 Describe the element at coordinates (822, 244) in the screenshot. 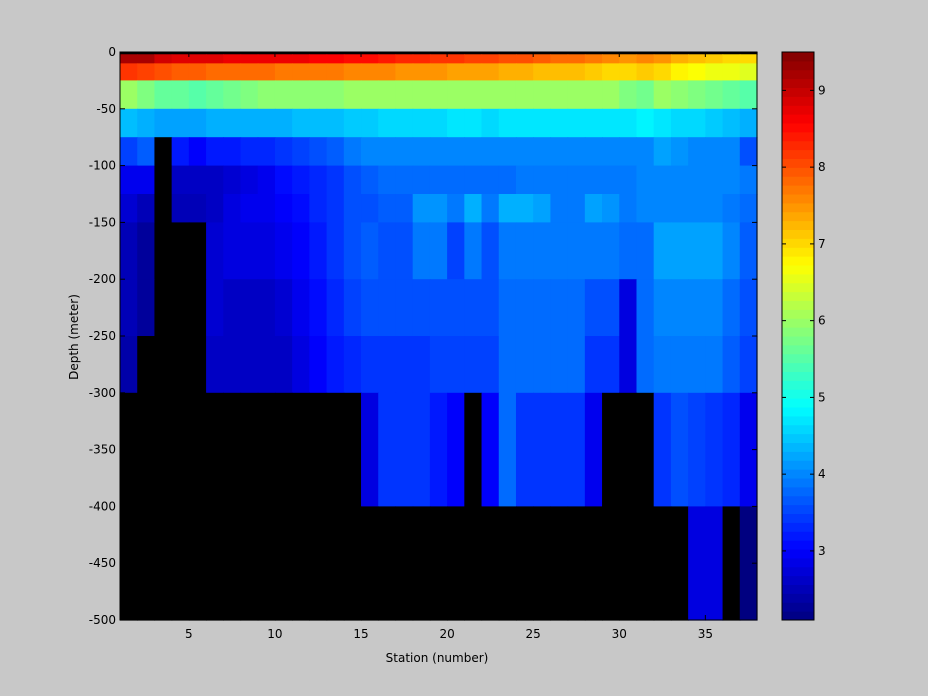

I see `colorbar-tick-label: 7` at that location.